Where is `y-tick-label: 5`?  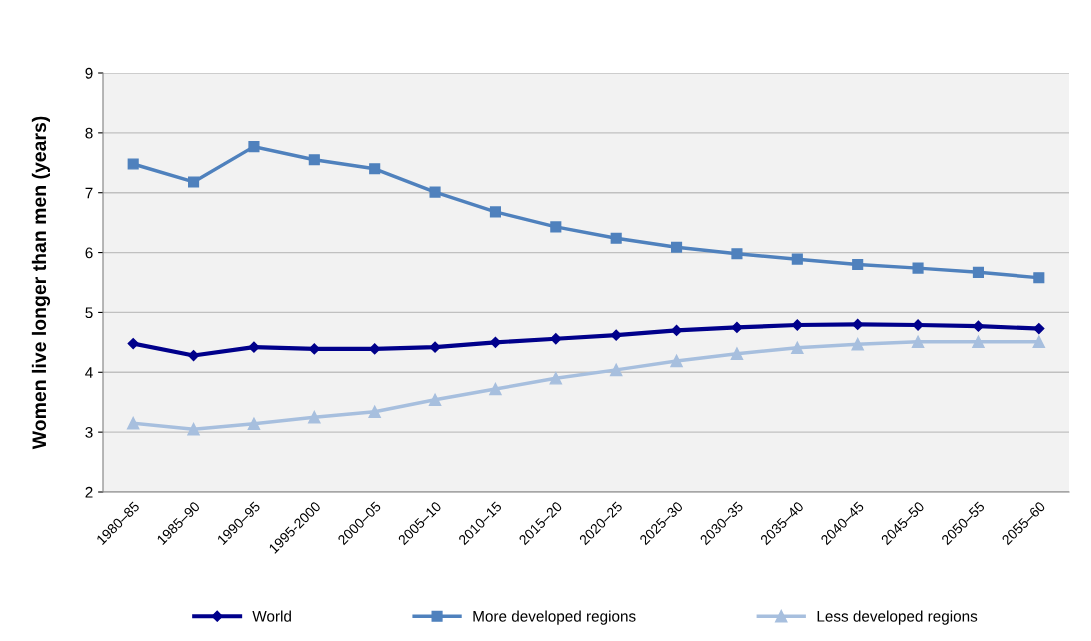
y-tick-label: 5 is located at coordinates (89, 313).